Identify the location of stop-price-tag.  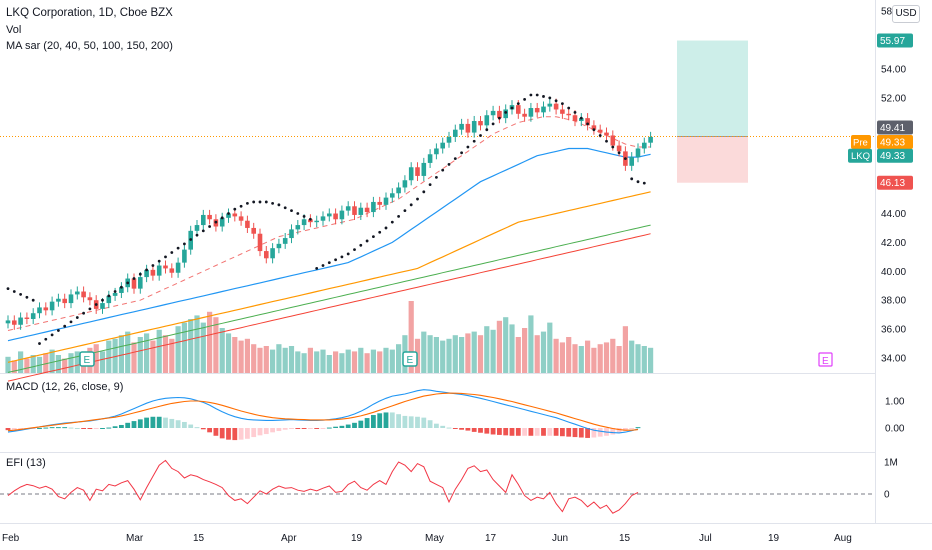
(895, 182).